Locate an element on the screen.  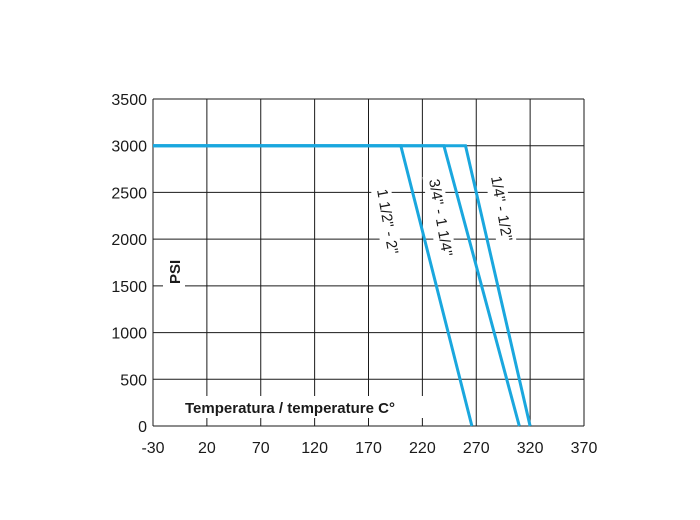
x-tick-label-3: 120 is located at coordinates (314, 448).